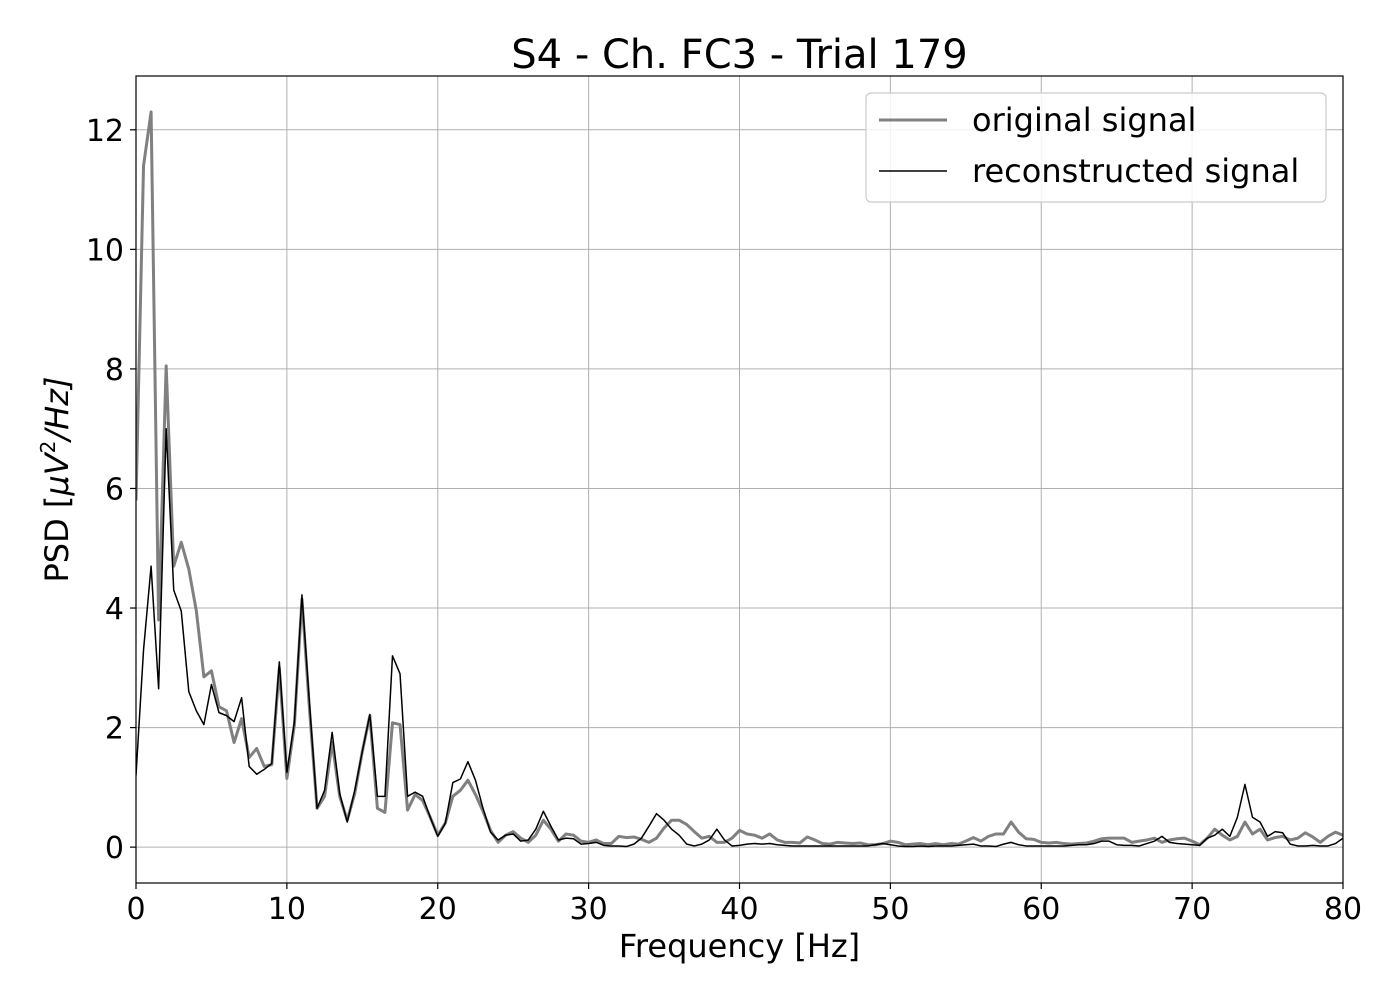 Image resolution: width=1400 pixels, height=1000 pixels. Describe the element at coordinates (1135, 171) in the screenshot. I see `legend-label-reconstructed-signal: reconstructed signal` at that location.